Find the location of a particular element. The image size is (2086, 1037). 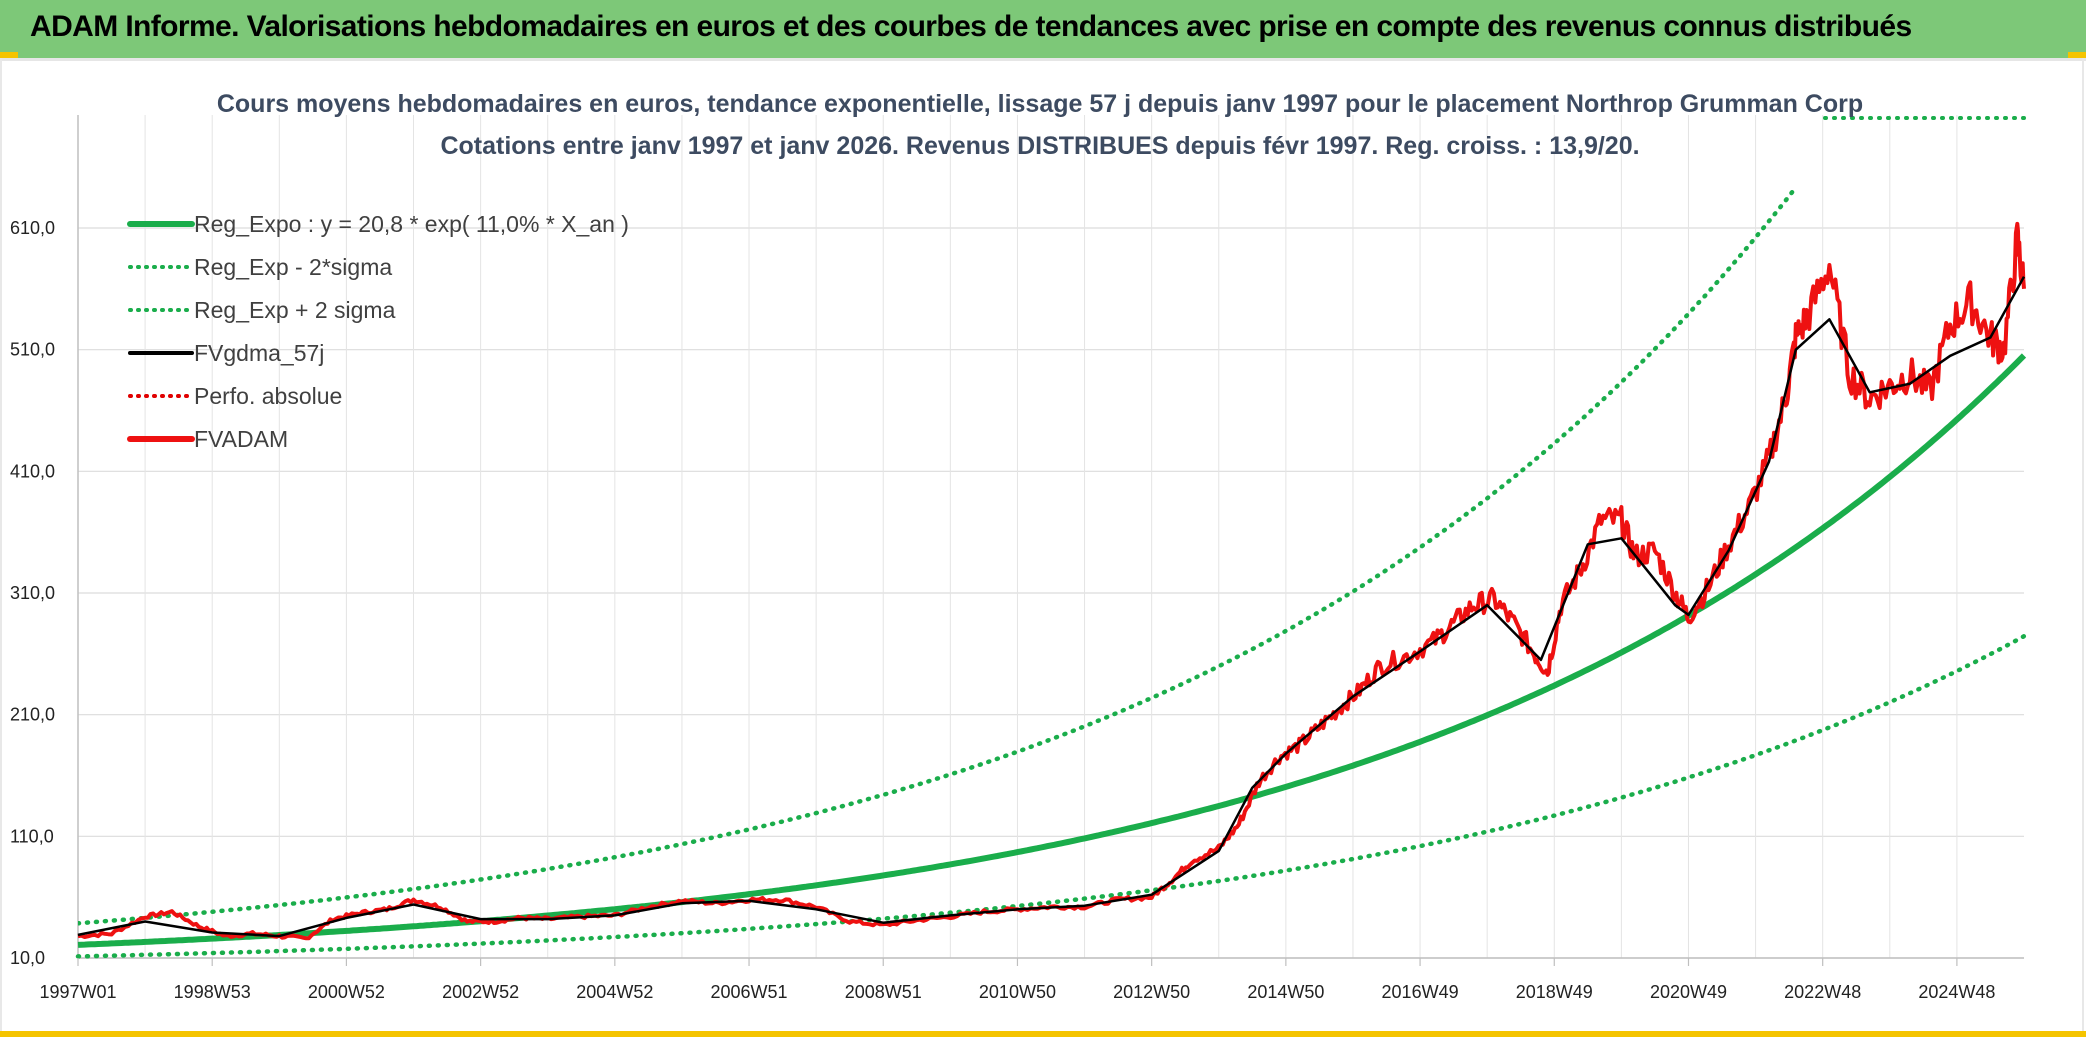

y-axis-ticks: 10,0 110,0 210,0 310,0 410,0 510,0 610,0 is located at coordinates (32, 593).